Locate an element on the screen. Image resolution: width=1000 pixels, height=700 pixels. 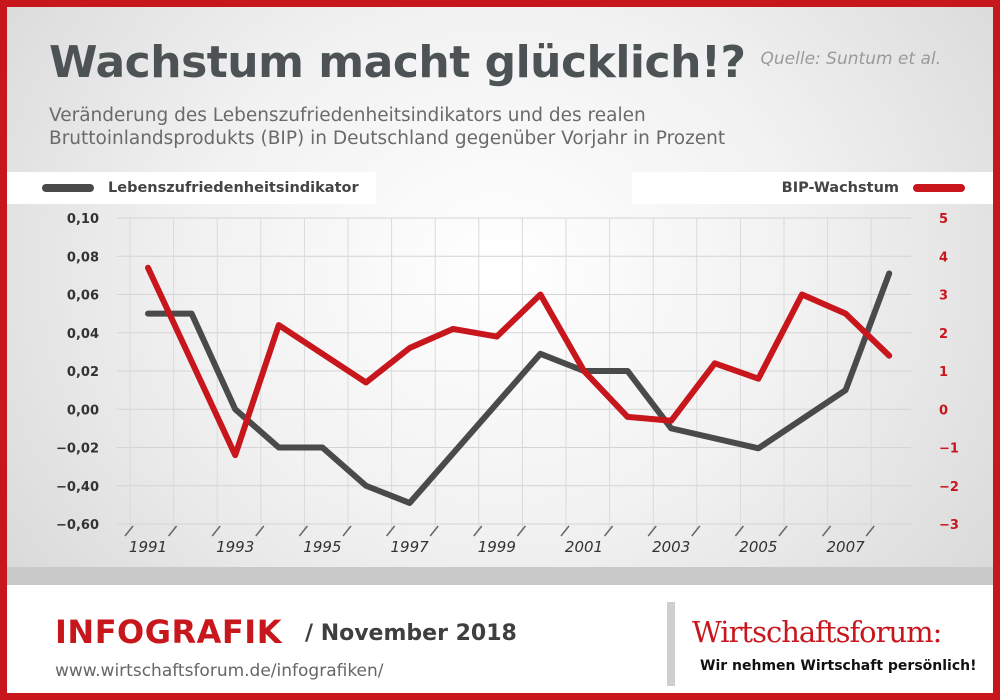
x-tick-label: 1997 is located at coordinates (410, 547).